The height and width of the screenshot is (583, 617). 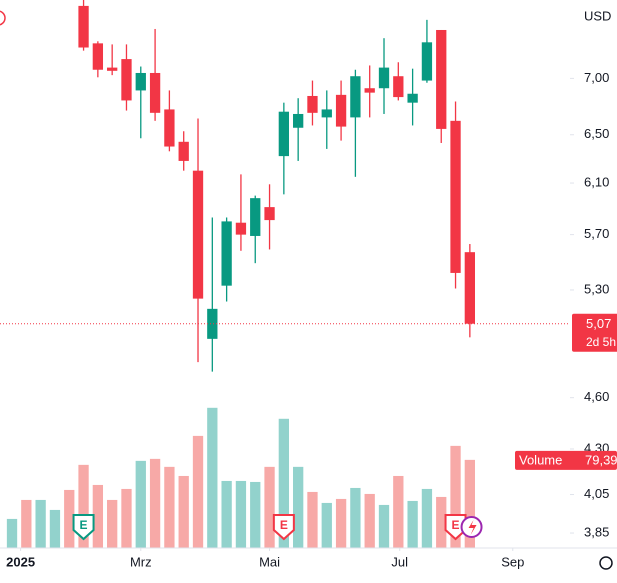 I want to click on x-tick-label: 2025, so click(x=20, y=561).